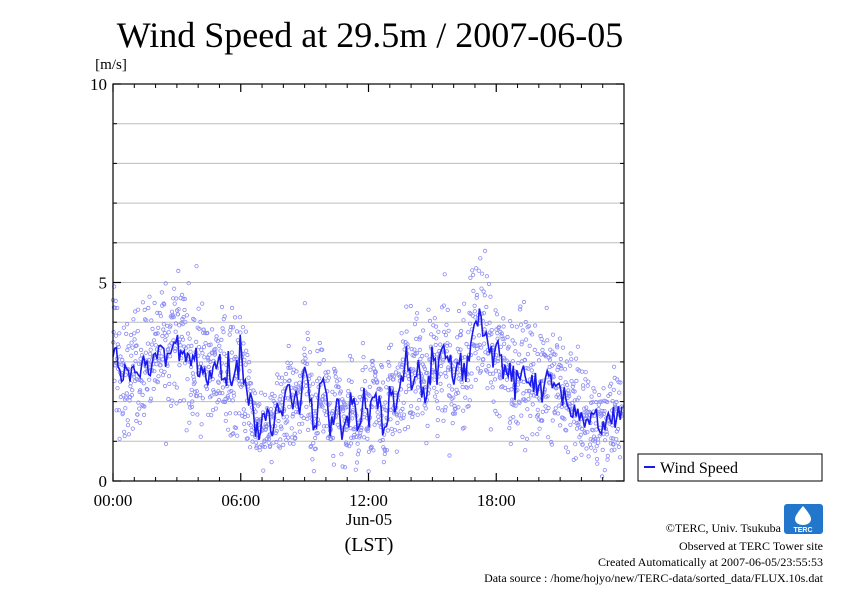 The image size is (842, 595). What do you see at coordinates (240, 500) in the screenshot?
I see `x-tick-label: 06:00` at bounding box center [240, 500].